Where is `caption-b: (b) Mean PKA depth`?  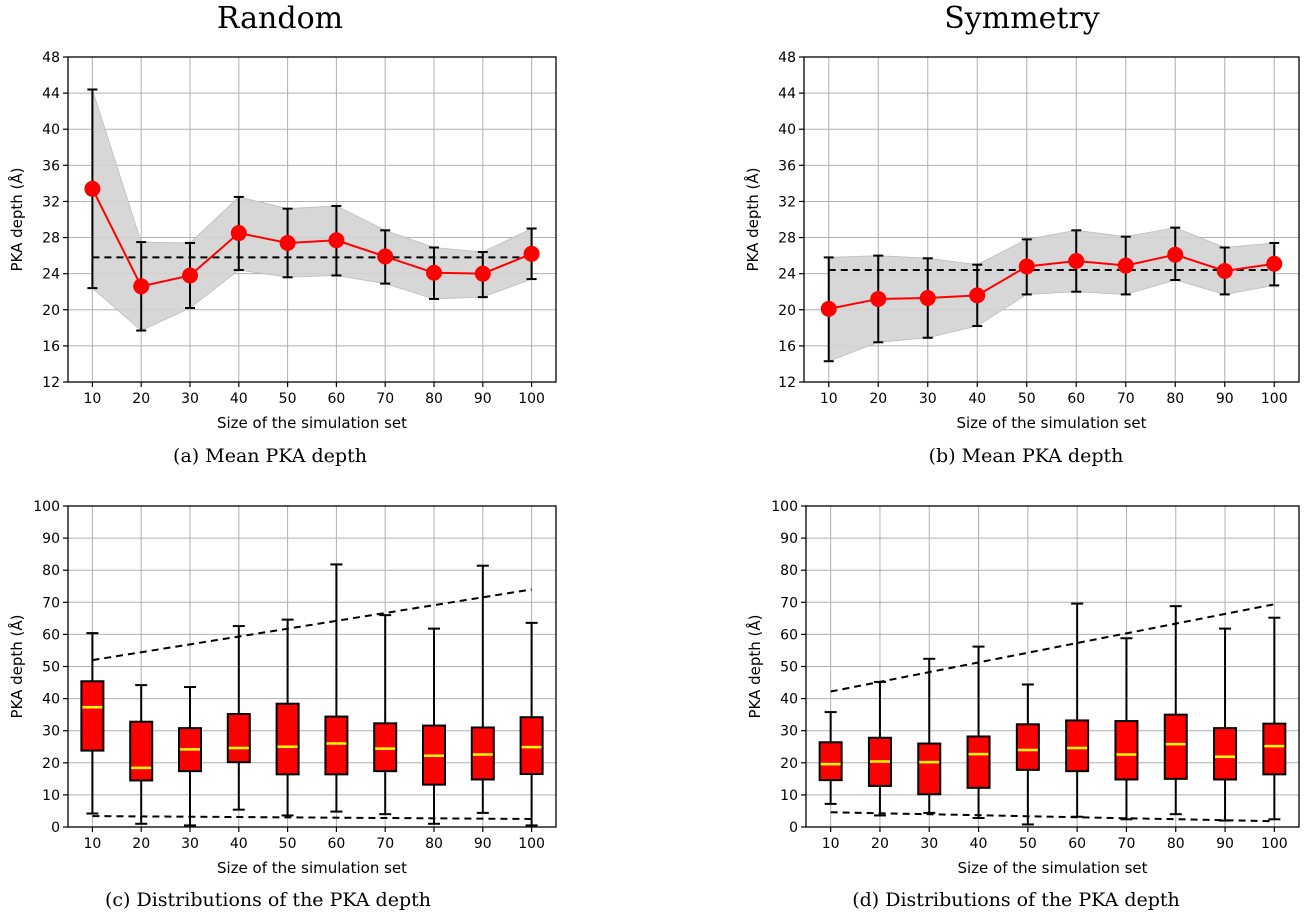
caption-b: (b) Mean PKA depth is located at coordinates (1026, 456).